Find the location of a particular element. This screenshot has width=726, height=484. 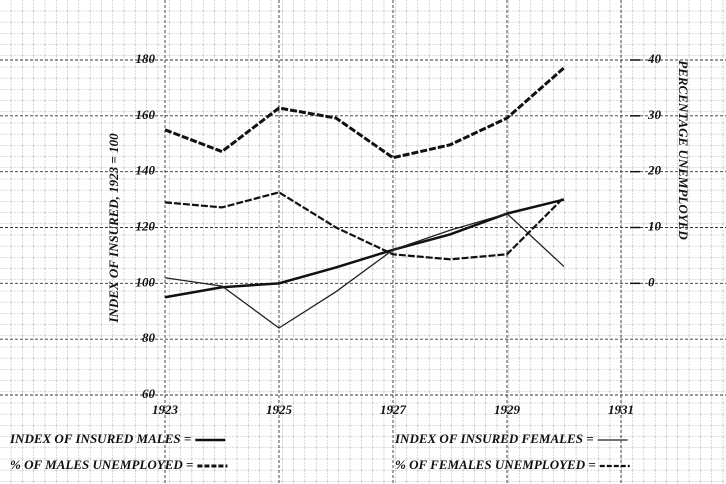

x-tick-label: 1929 is located at coordinates (507, 409).